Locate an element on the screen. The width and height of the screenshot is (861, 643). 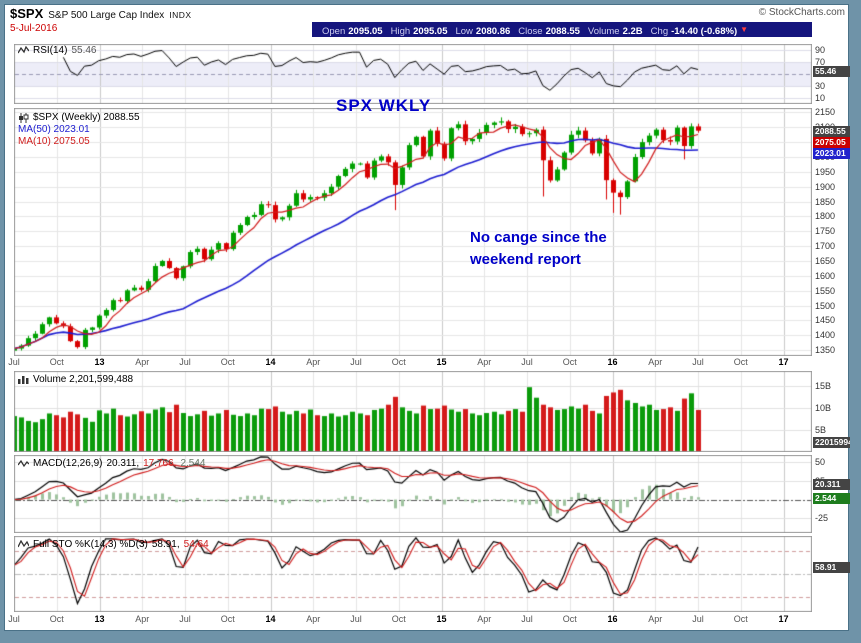
macd-panel-canvas is located at coordinates (413, 494).